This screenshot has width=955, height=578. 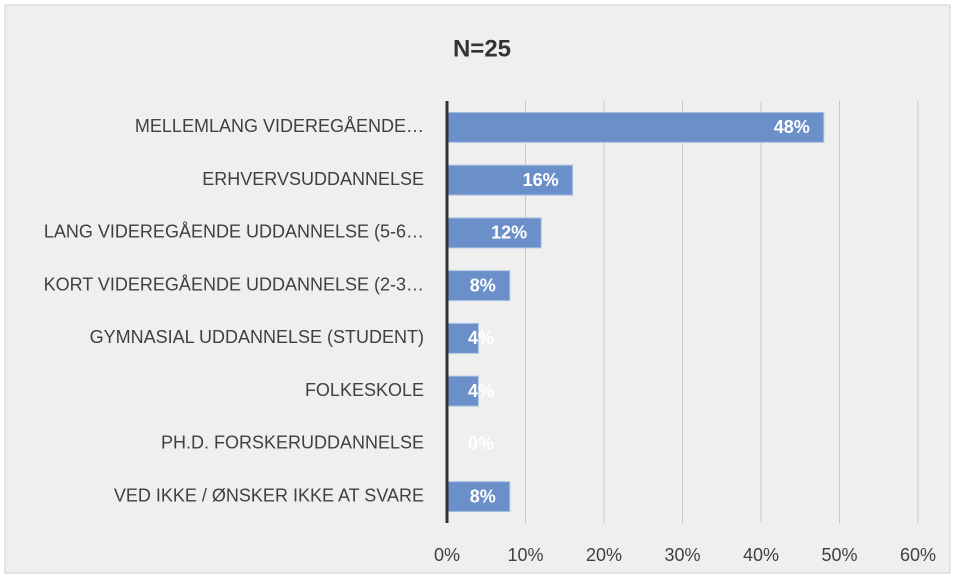 What do you see at coordinates (257, 337) in the screenshot?
I see `y-tick-label: GYMNASIAL UDDANNELSE (STUDENT)` at bounding box center [257, 337].